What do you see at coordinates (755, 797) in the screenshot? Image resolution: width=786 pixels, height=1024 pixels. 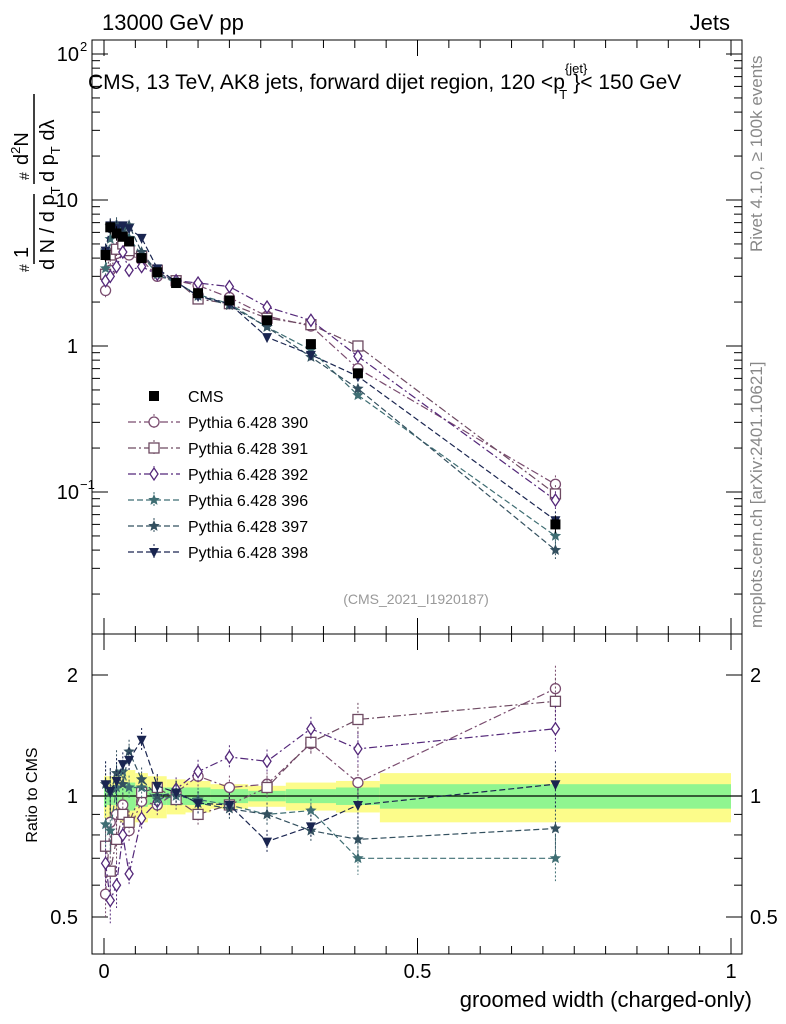 I see `ratio-y-tick-label-right: 1` at bounding box center [755, 797].